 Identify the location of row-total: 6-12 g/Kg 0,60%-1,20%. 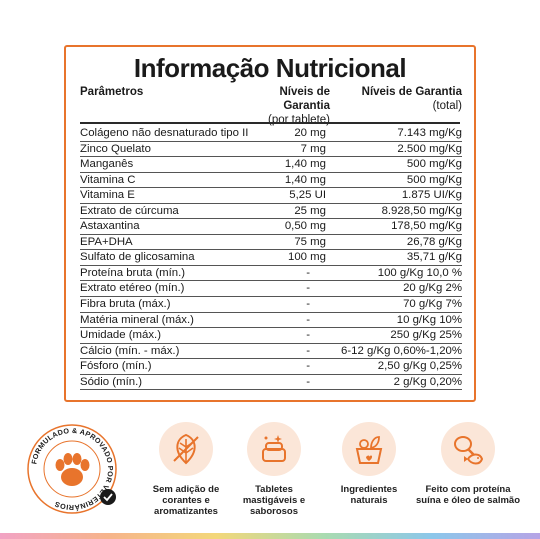
(401, 350).